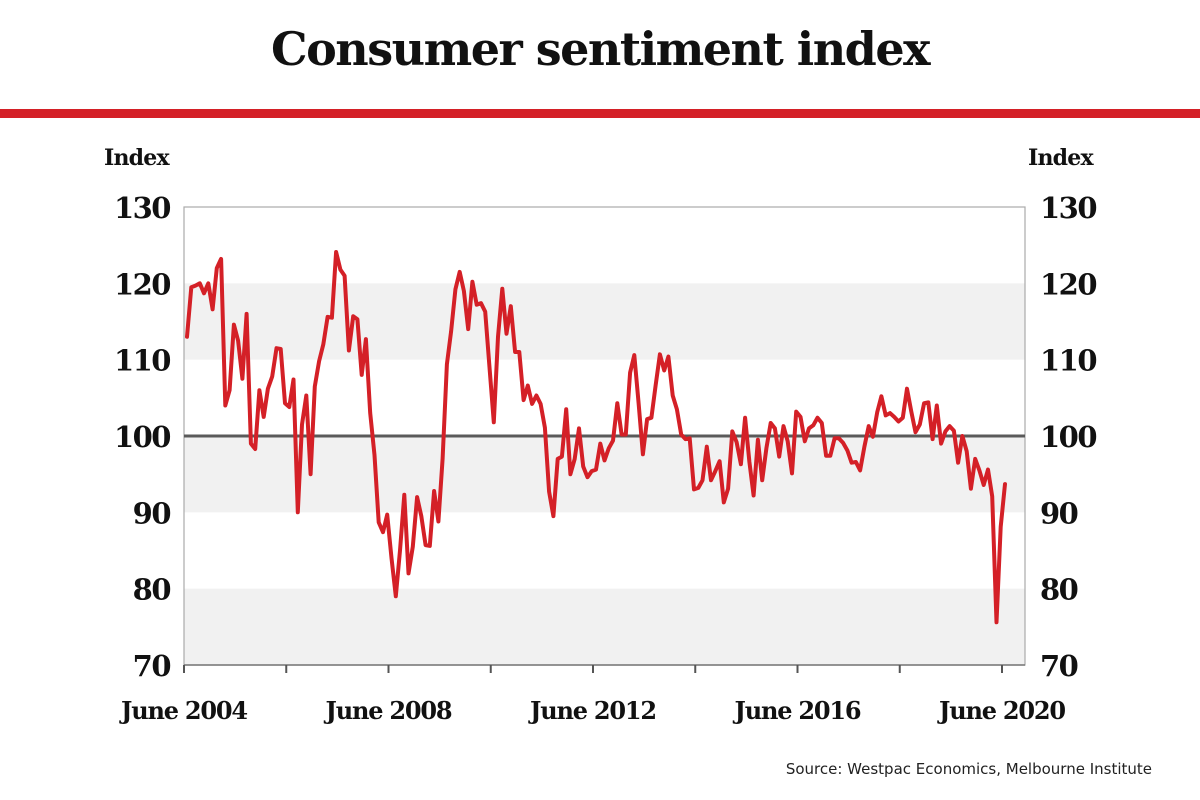  Describe the element at coordinates (1061, 158) in the screenshot. I see `right-axis-title: Index` at that location.